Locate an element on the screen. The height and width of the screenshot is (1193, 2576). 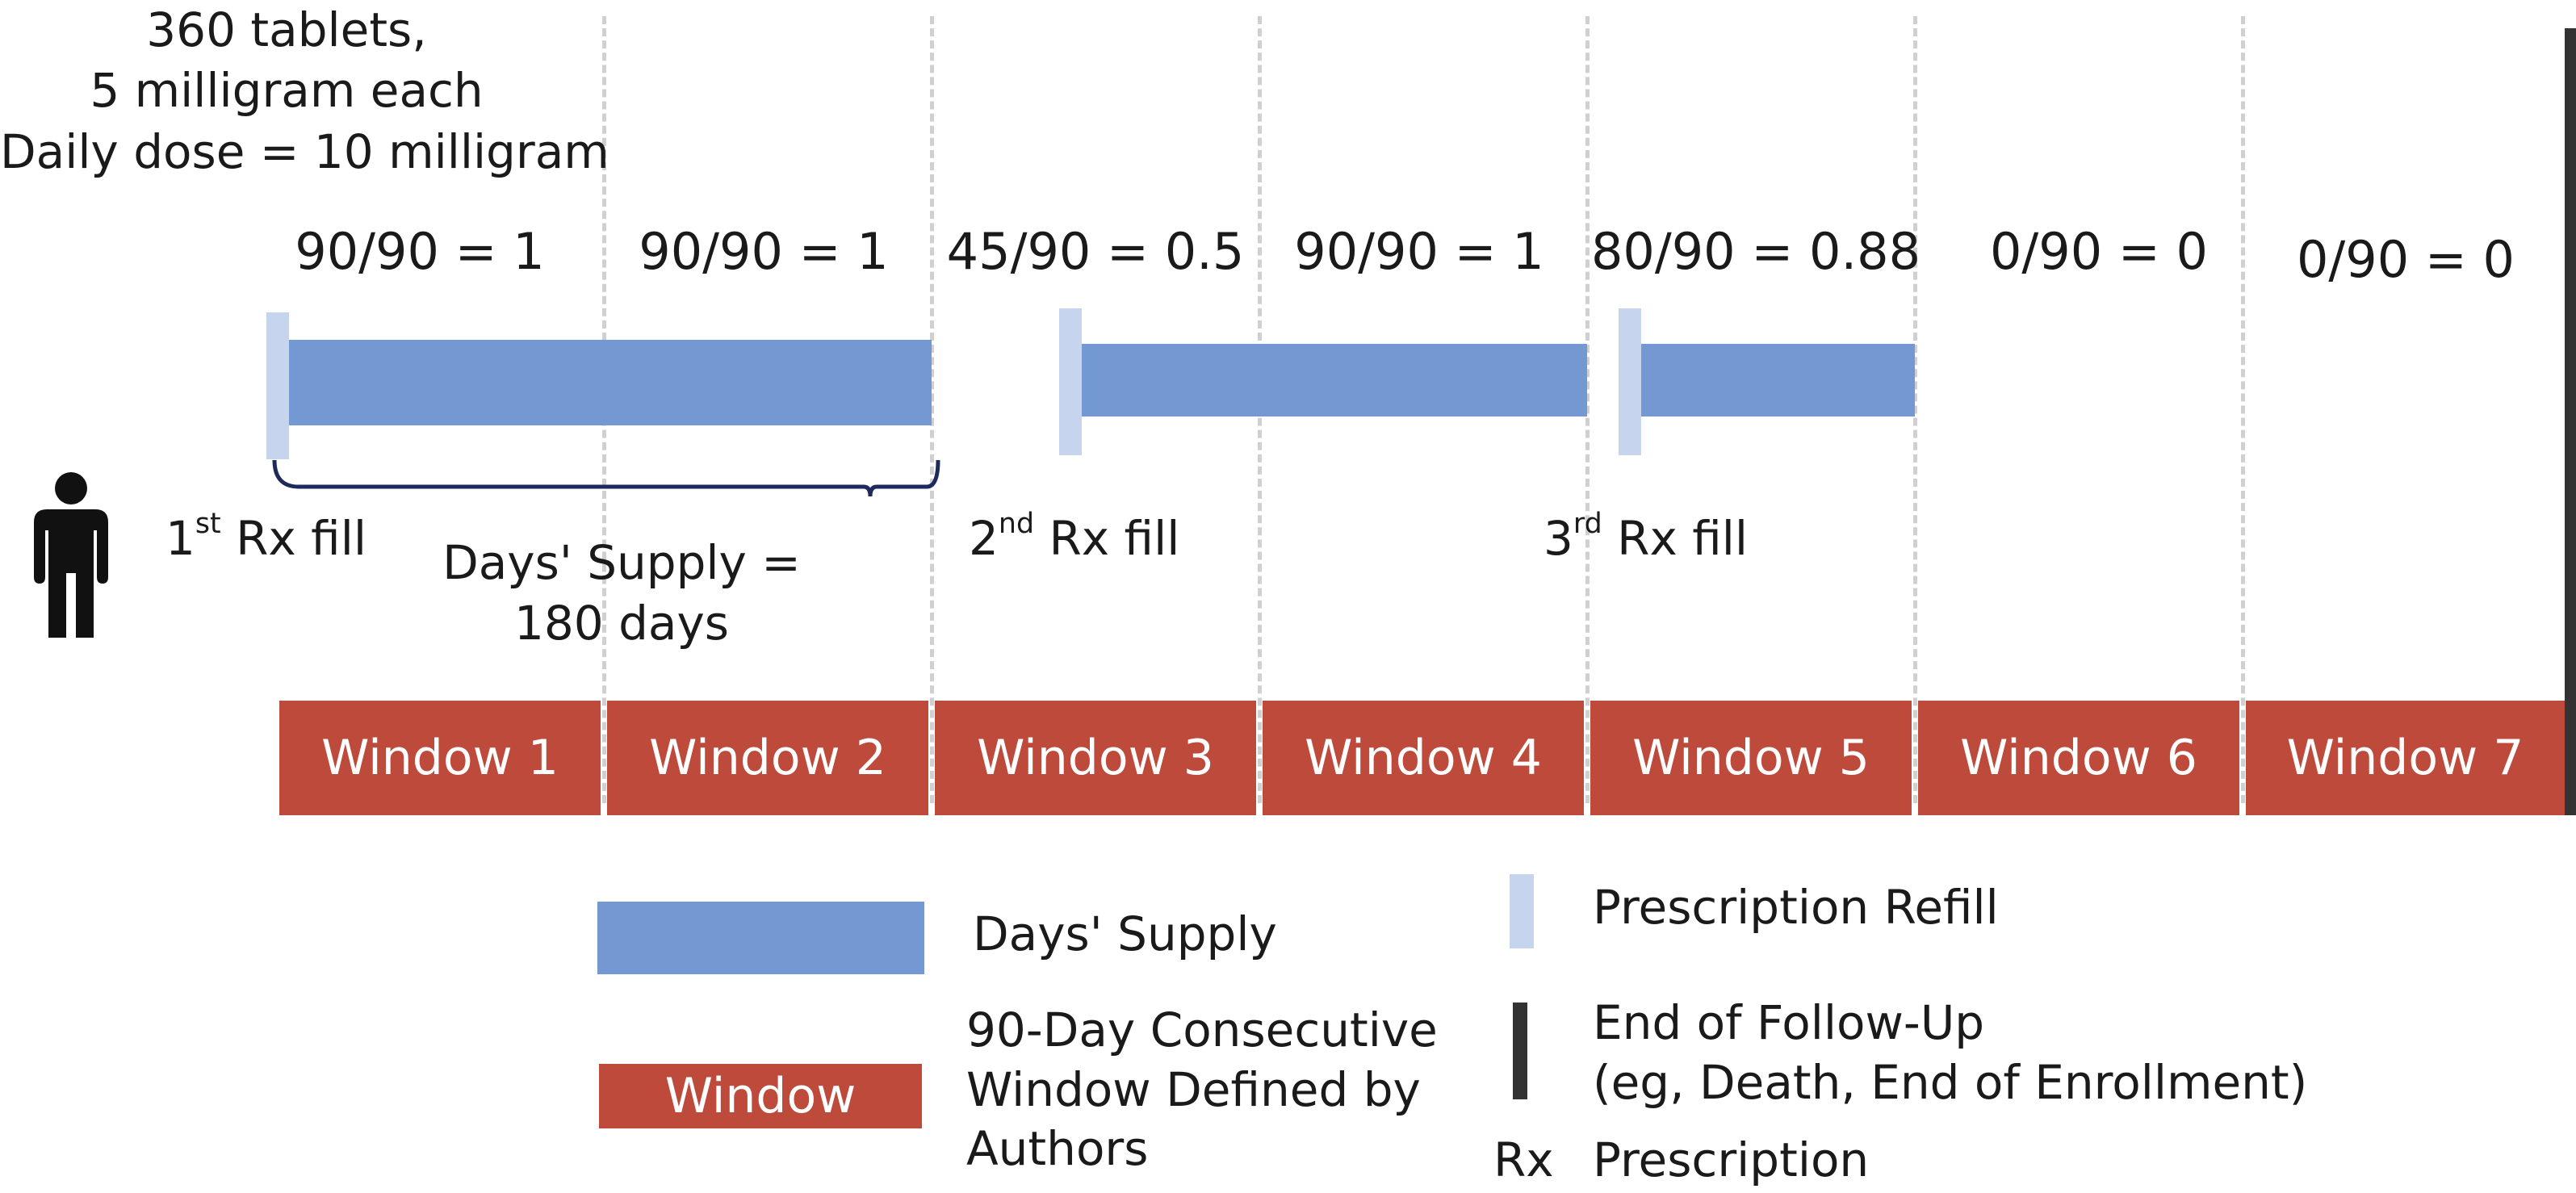
note-line-2: 5 milligram each is located at coordinates (287, 91).